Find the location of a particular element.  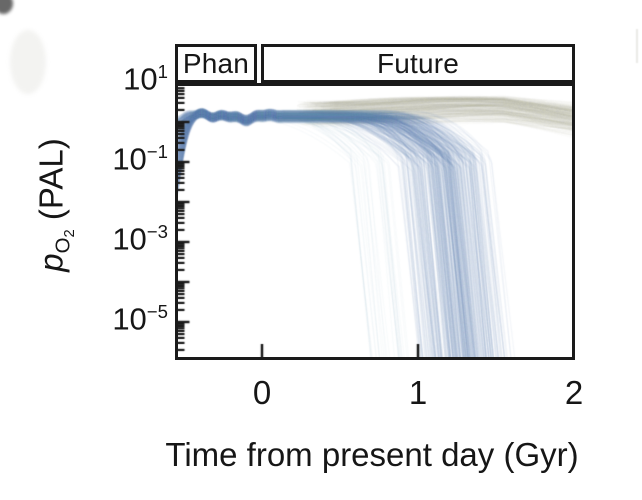

x-axis-title: Time from present day (Gyr) is located at coordinates (372, 454).